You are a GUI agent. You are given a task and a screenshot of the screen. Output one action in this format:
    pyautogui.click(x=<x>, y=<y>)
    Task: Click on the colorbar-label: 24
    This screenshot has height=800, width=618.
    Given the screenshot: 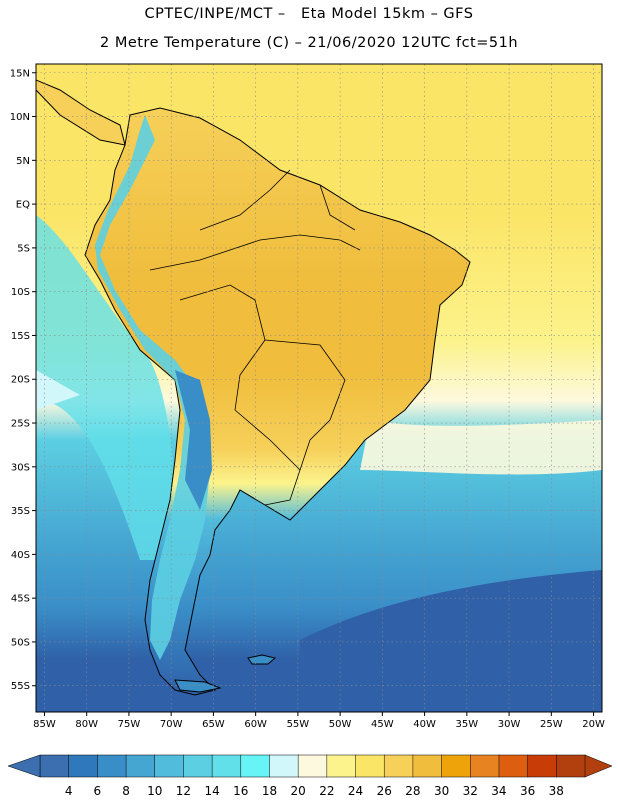 What is the action you would take?
    pyautogui.click(x=355, y=791)
    